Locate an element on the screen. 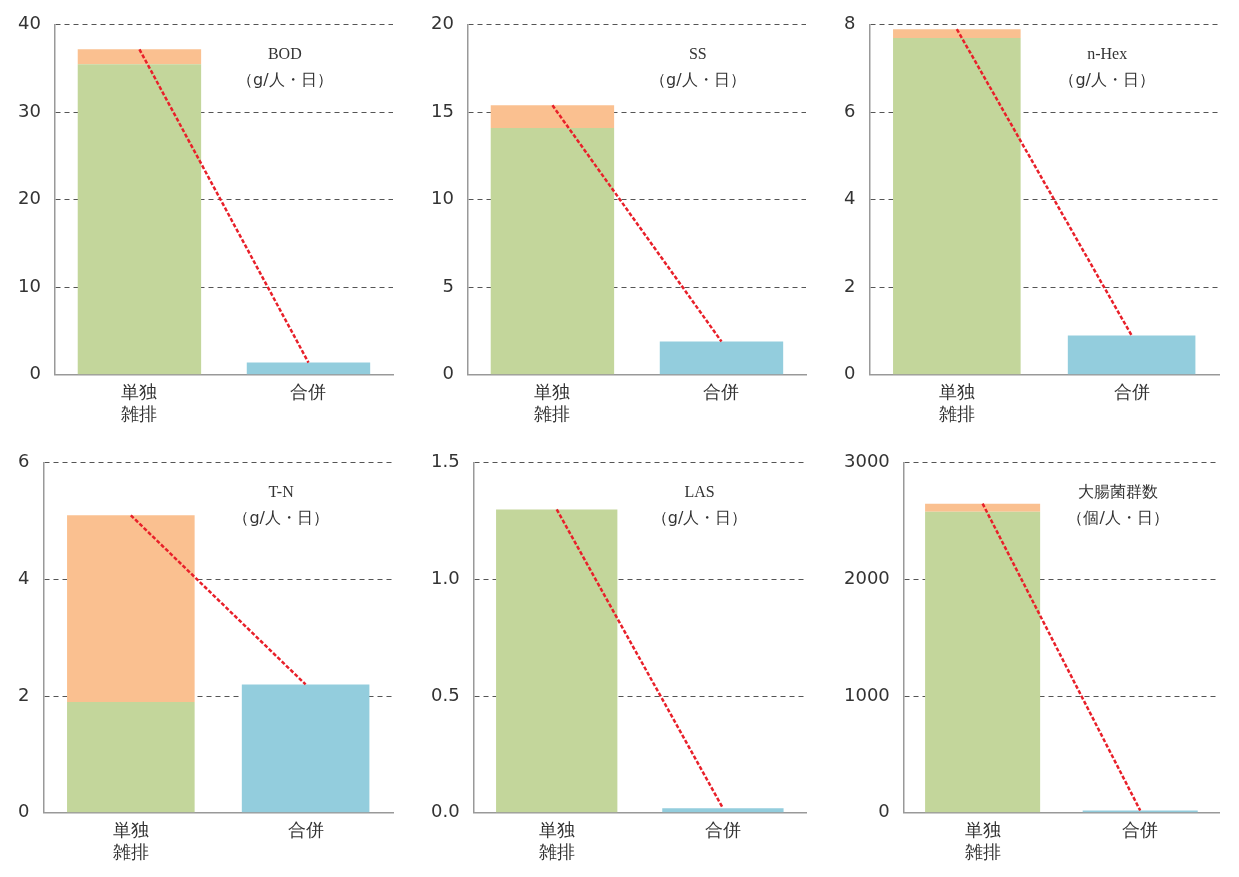 This screenshot has height=877, width=1239. y-tick-label: 15 is located at coordinates (442, 110).